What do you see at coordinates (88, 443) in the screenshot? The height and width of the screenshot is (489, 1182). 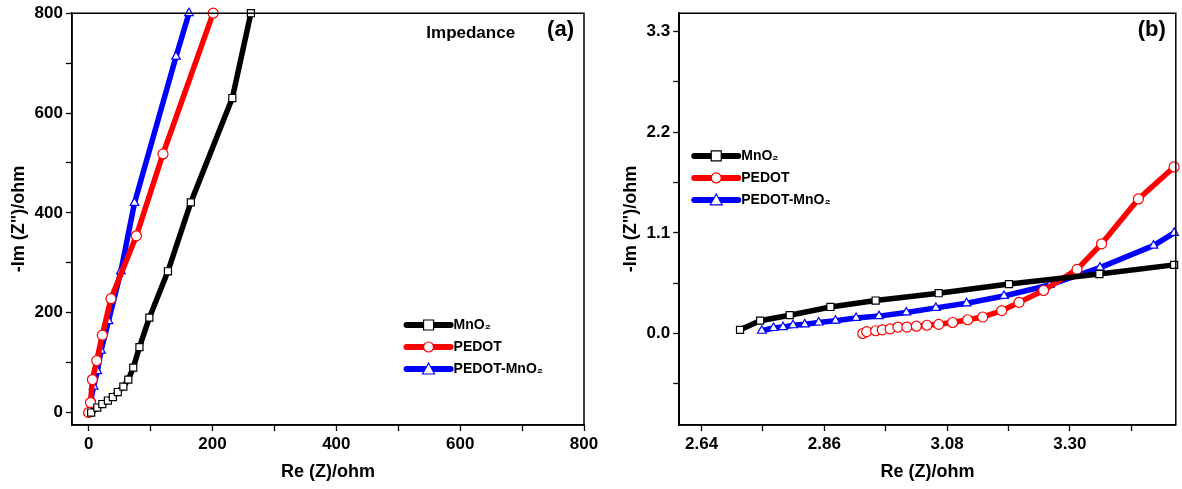 I see `x-tick-label: 0` at bounding box center [88, 443].